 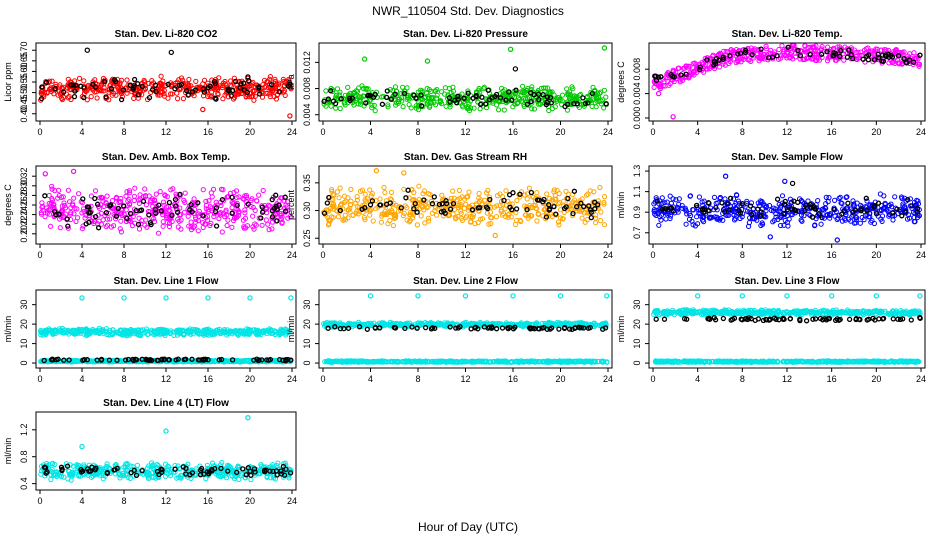 What do you see at coordinates (742, 132) in the screenshot?
I see `x-tick-label: 8` at bounding box center [742, 132].